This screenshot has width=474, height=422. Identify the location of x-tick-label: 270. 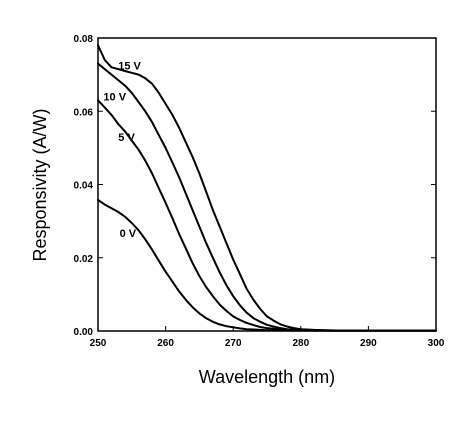
(233, 343).